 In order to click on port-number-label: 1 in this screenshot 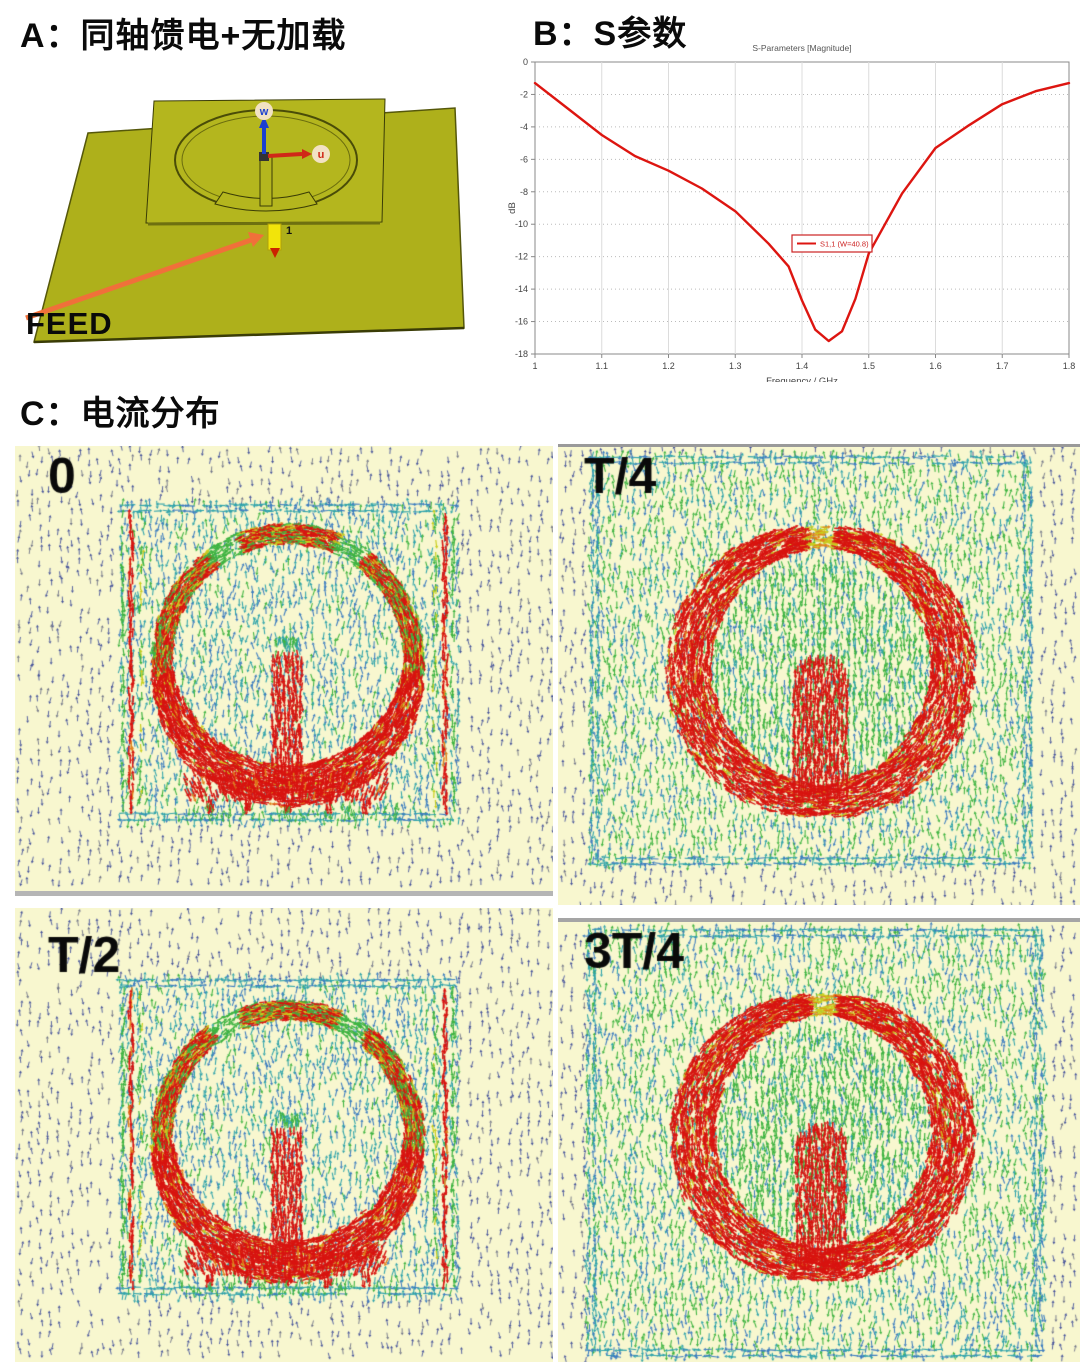, I will do `click(289, 231)`.